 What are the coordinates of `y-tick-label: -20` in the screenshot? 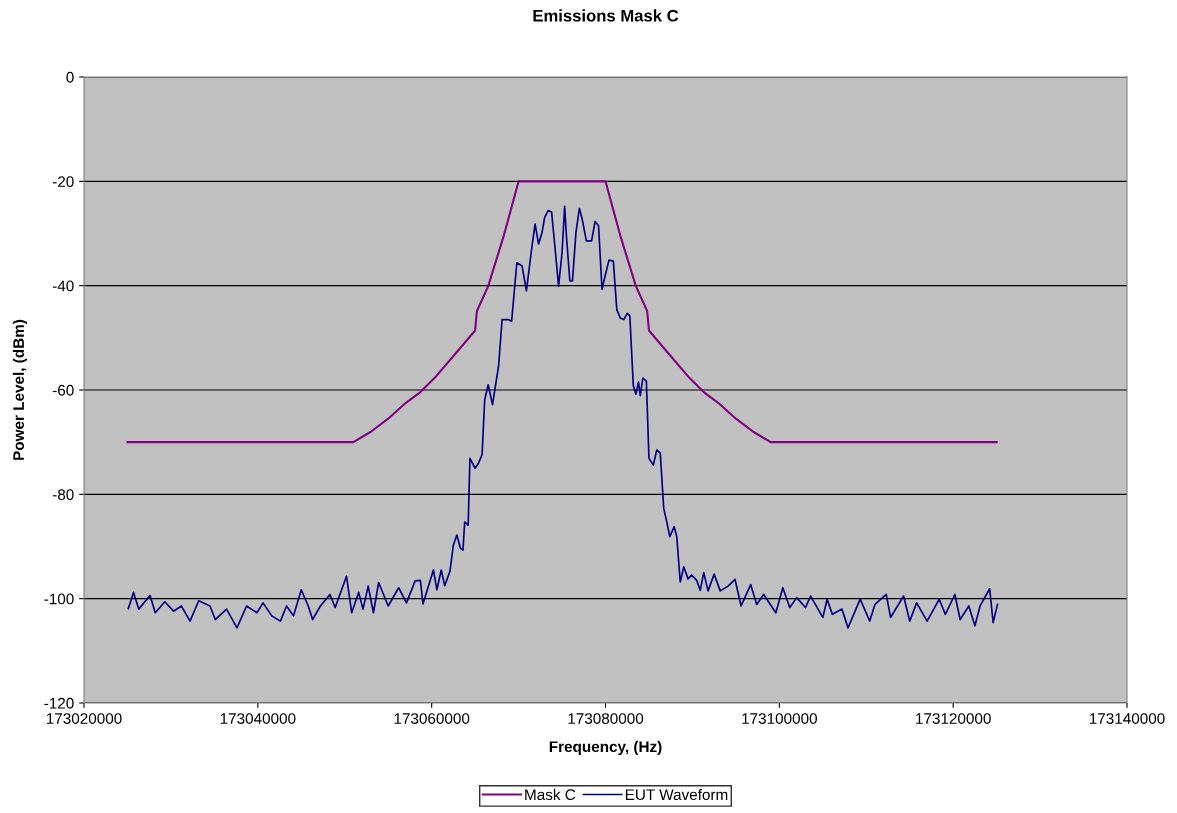 It's located at (63, 182).